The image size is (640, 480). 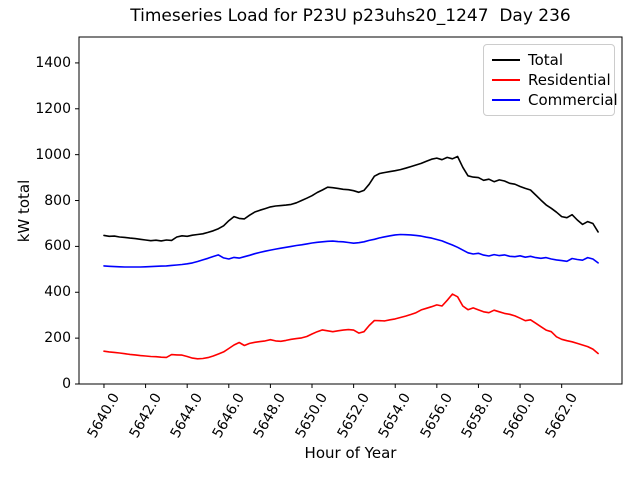 What do you see at coordinates (546, 60) in the screenshot?
I see `legend-label: Total` at bounding box center [546, 60].